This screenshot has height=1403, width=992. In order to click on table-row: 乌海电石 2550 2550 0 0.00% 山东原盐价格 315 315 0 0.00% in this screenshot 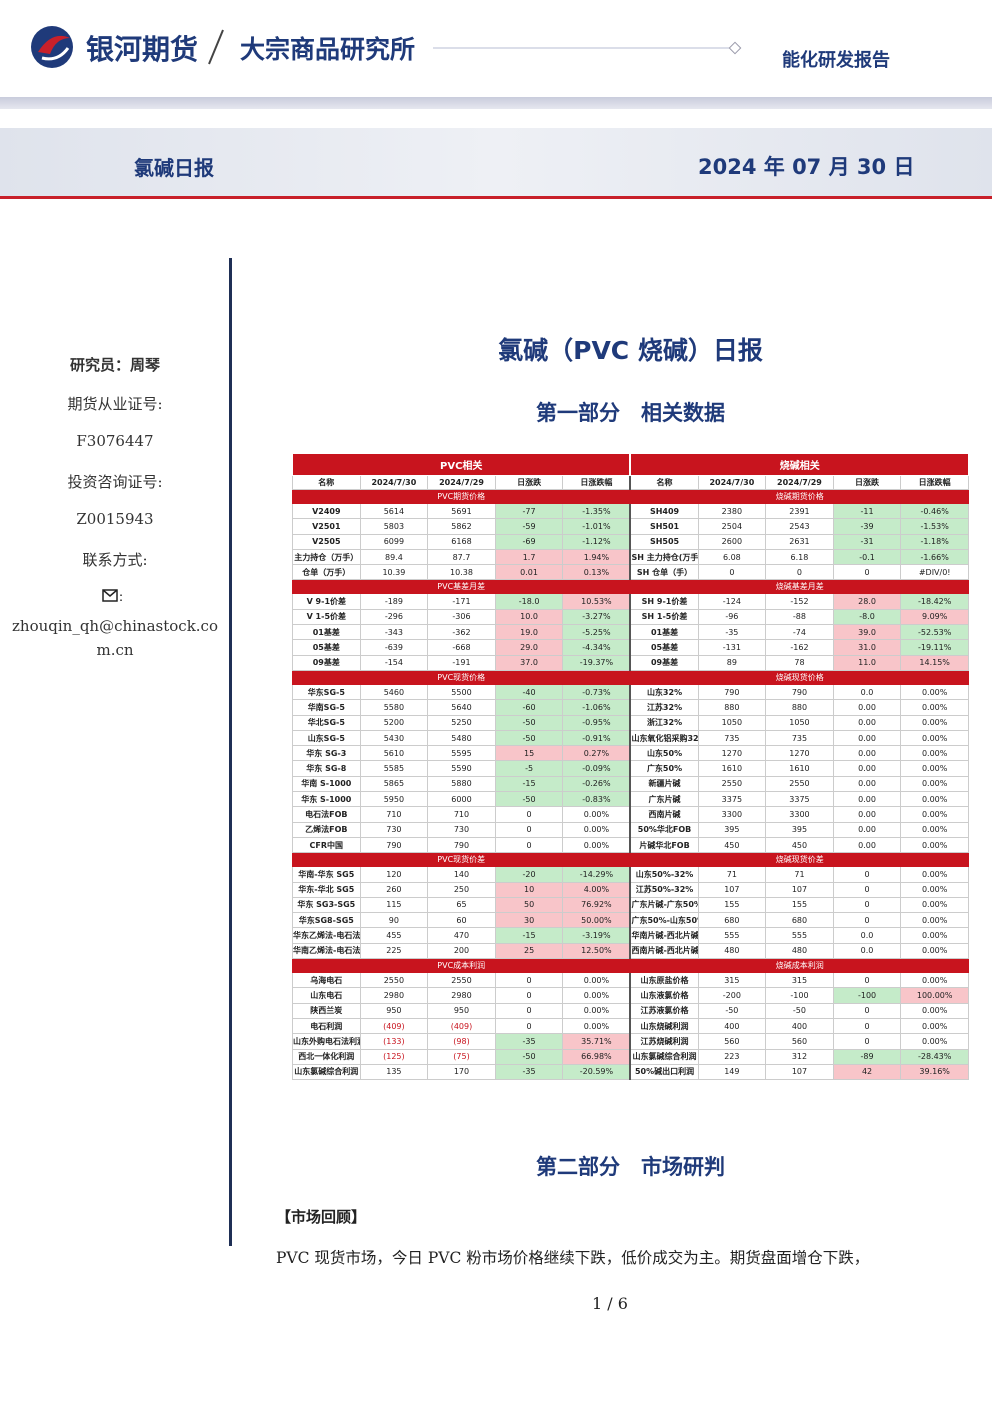, I will do `click(630, 980)`.